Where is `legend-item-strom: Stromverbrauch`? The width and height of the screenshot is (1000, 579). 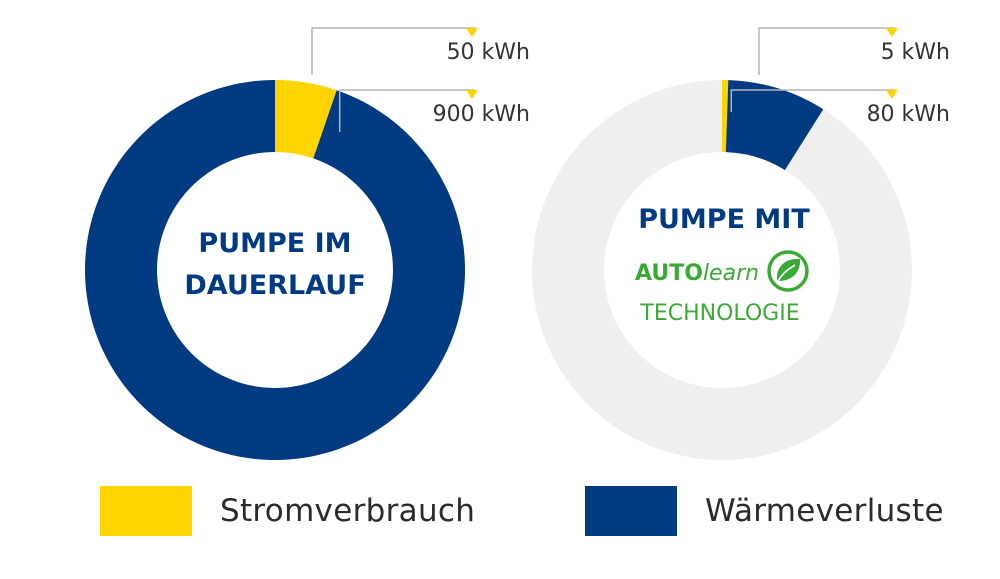
legend-item-strom: Stromverbrauch is located at coordinates (287, 511).